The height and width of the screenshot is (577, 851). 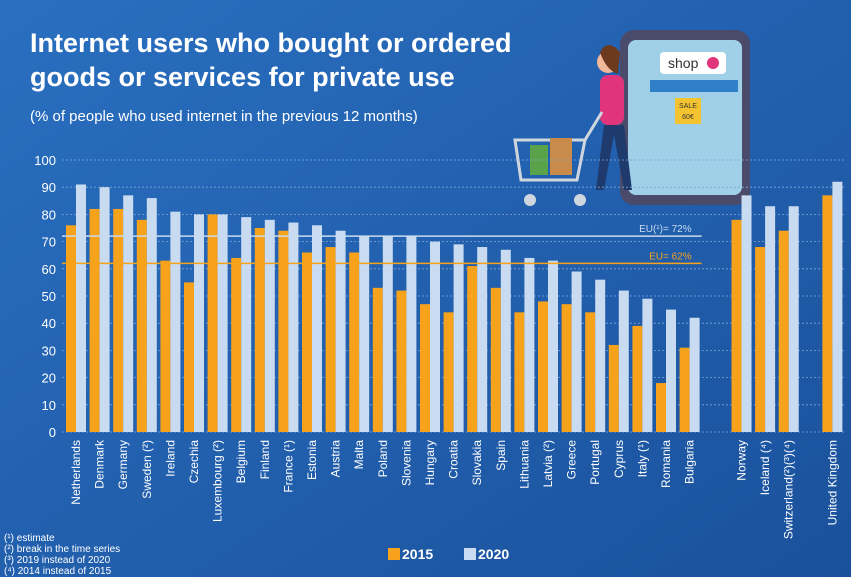 What do you see at coordinates (406, 463) in the screenshot?
I see `x-tick-label: Slovenia` at bounding box center [406, 463].